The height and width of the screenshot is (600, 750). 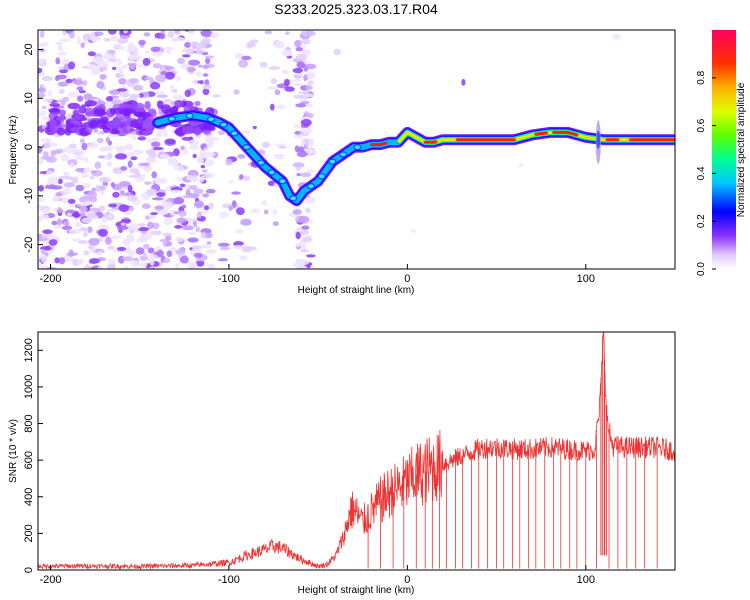 What do you see at coordinates (701, 221) in the screenshot?
I see `colorbar-tick-label: 0.2` at bounding box center [701, 221].